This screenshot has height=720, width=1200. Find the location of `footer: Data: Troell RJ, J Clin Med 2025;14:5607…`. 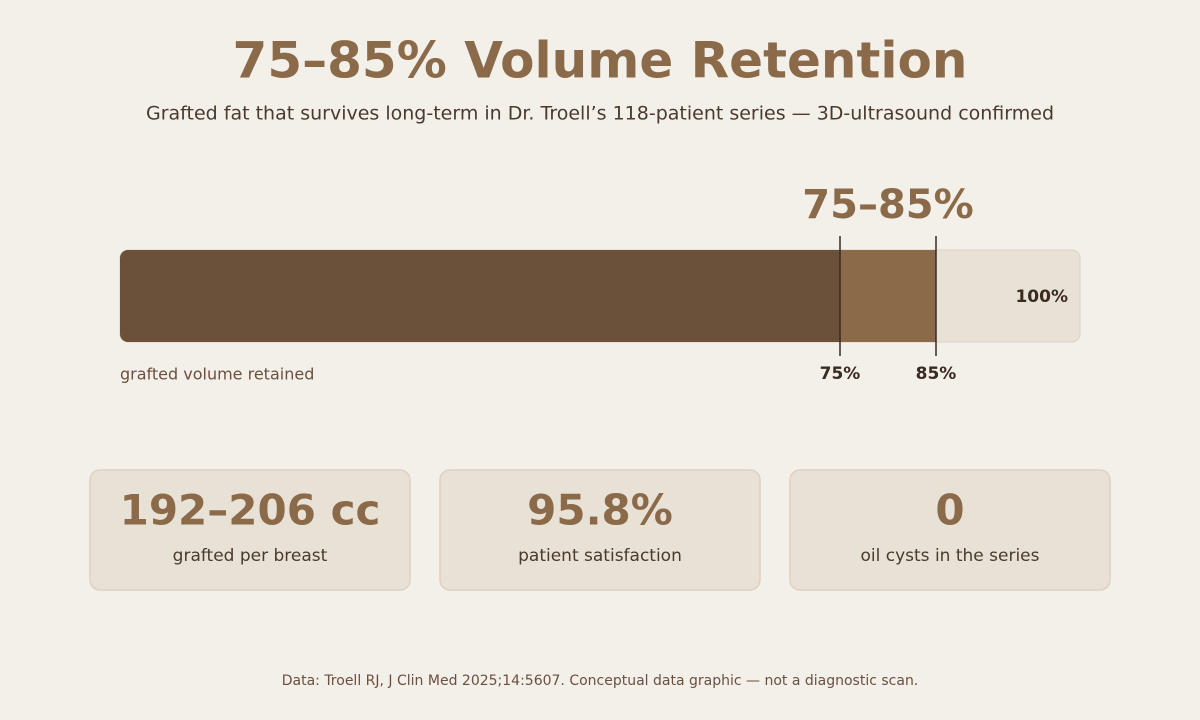

footer: Data: Troell RJ, J Clin Med 2025;14:5607… is located at coordinates (600, 681).